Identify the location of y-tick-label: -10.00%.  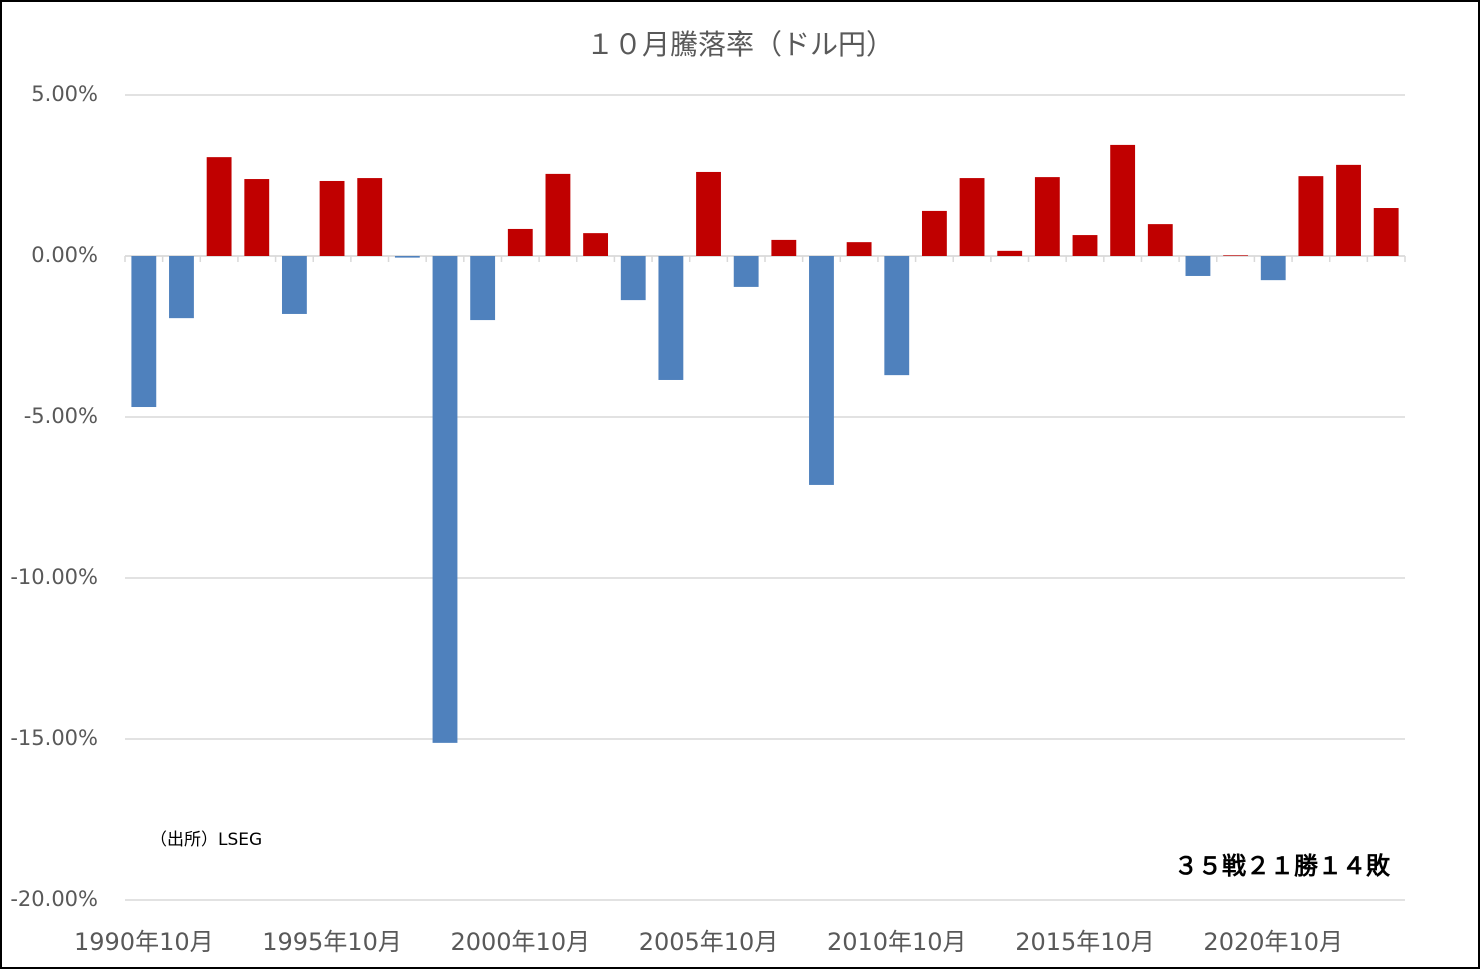
(54, 577).